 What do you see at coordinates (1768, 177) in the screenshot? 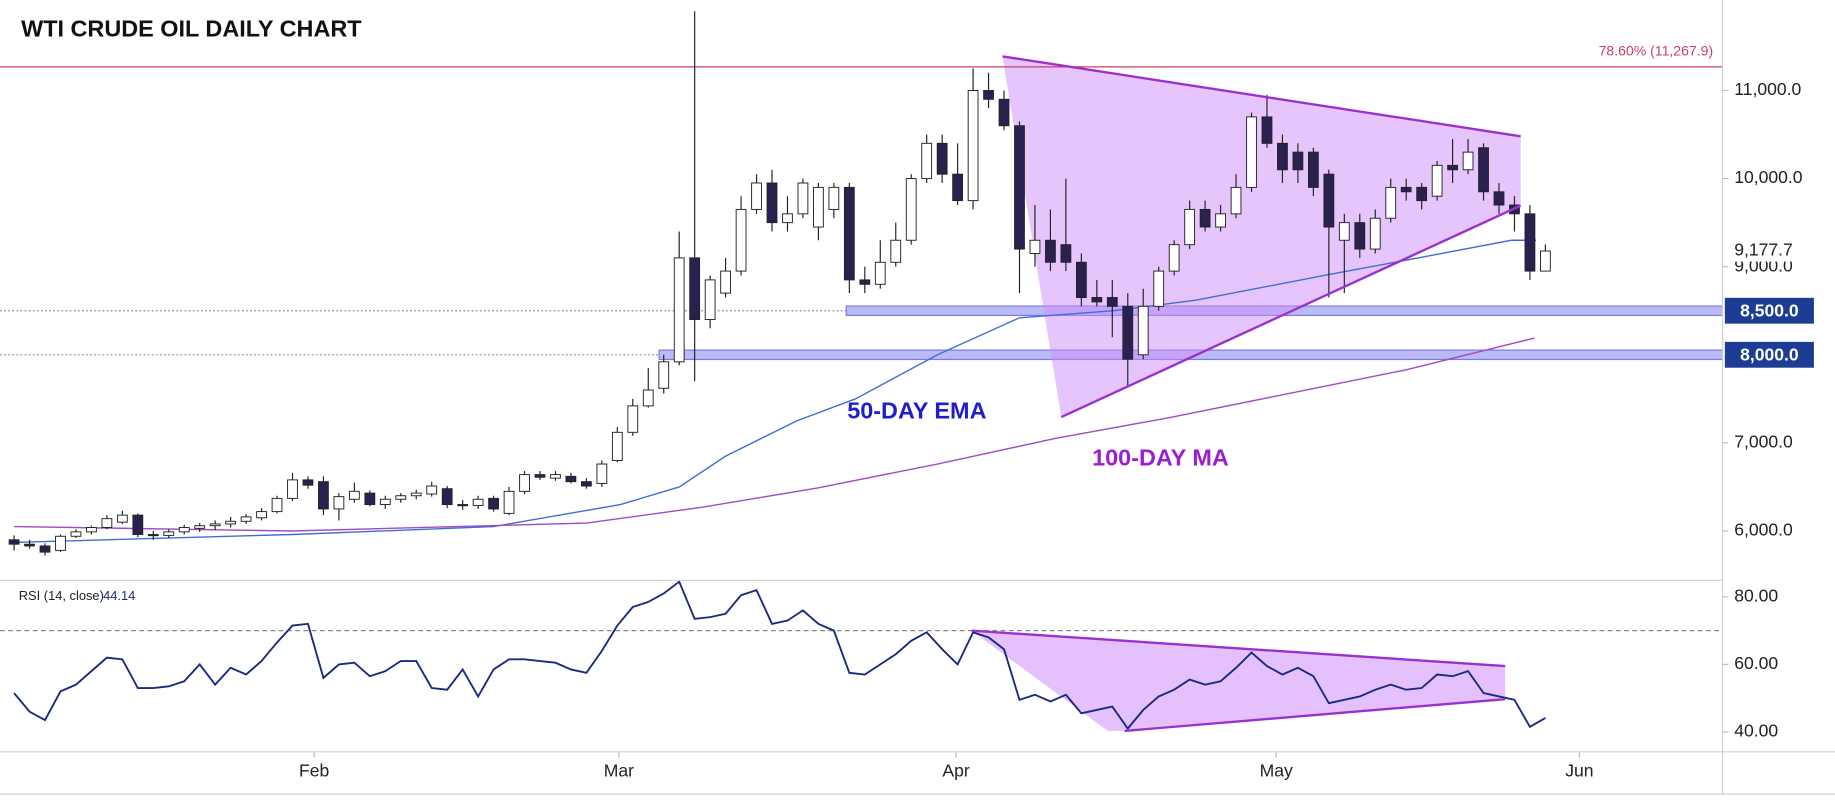
I see `y-tick-label: 10,000.0` at bounding box center [1768, 177].